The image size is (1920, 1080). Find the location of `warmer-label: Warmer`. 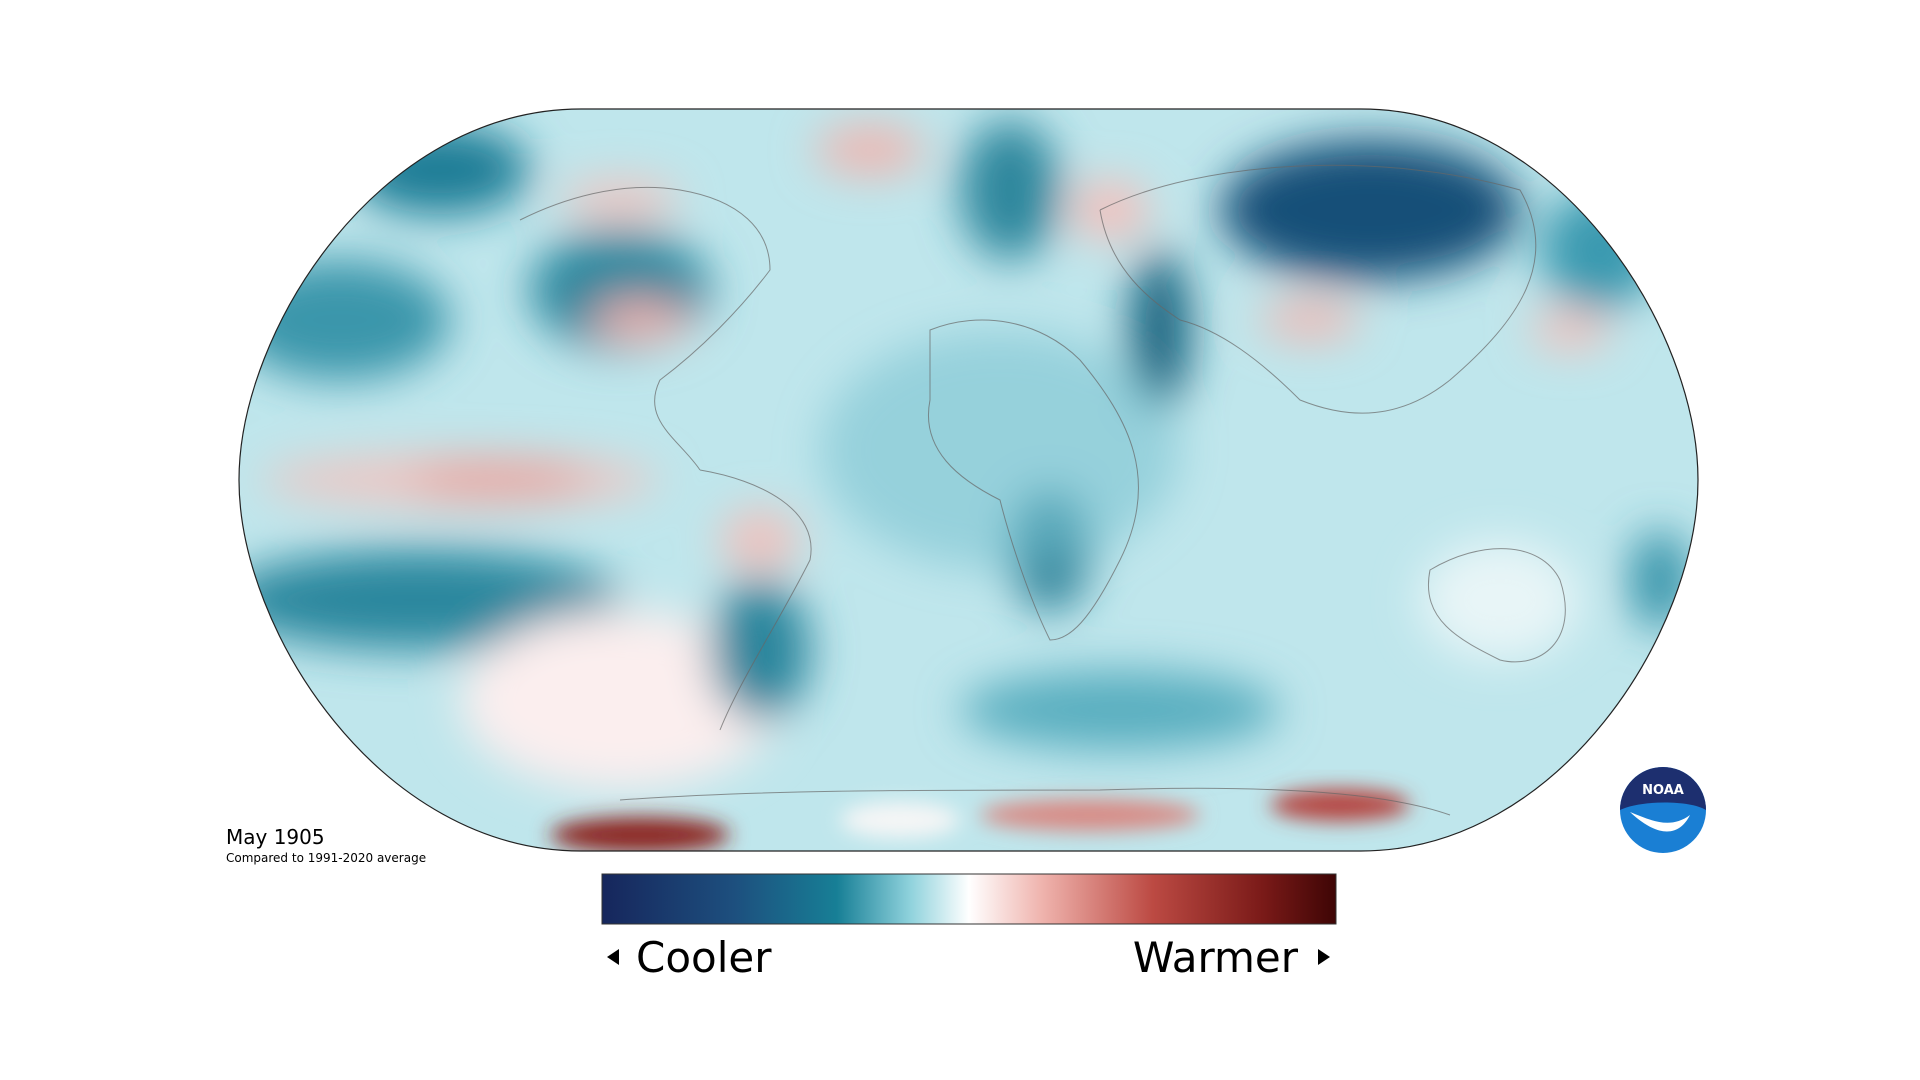

warmer-label: Warmer is located at coordinates (1216, 957).